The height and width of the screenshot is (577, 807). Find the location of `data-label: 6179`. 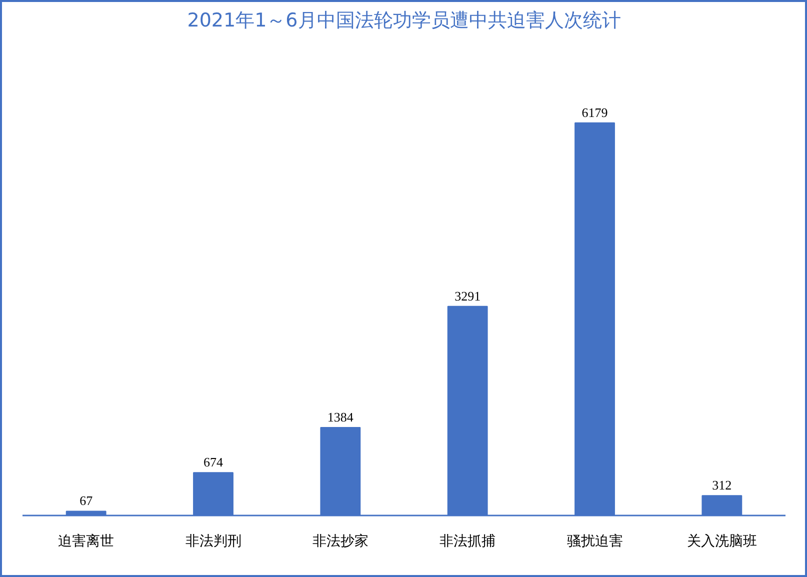

data-label: 6179 is located at coordinates (595, 112).